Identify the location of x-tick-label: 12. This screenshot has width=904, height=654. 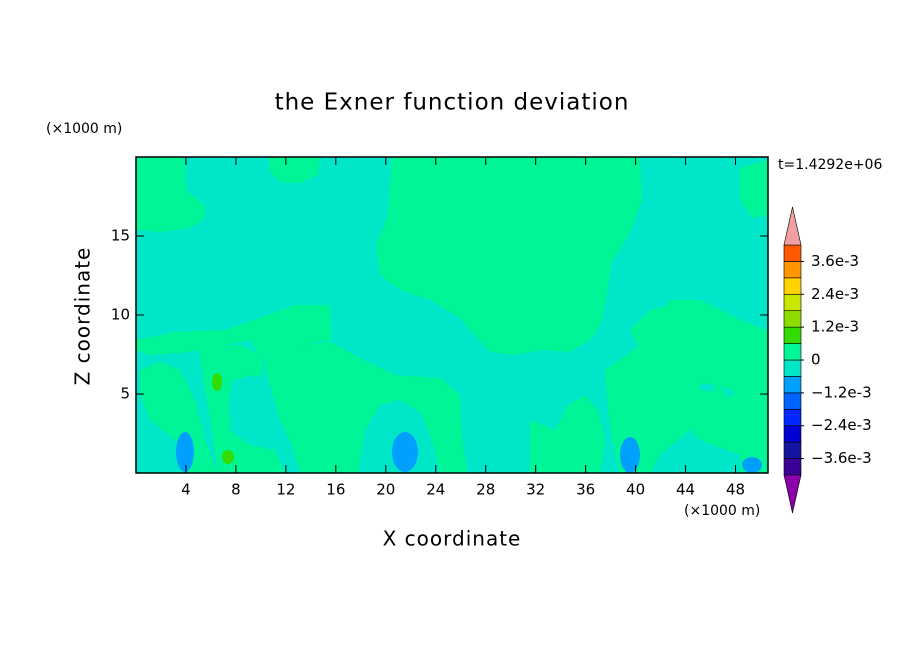
(285, 490).